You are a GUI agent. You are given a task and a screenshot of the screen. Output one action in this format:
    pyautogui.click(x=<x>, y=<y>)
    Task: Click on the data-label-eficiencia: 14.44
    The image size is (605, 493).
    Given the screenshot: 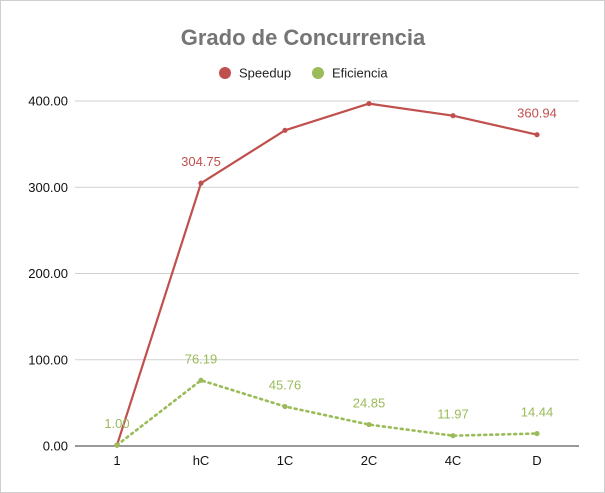 What is the action you would take?
    pyautogui.click(x=537, y=412)
    